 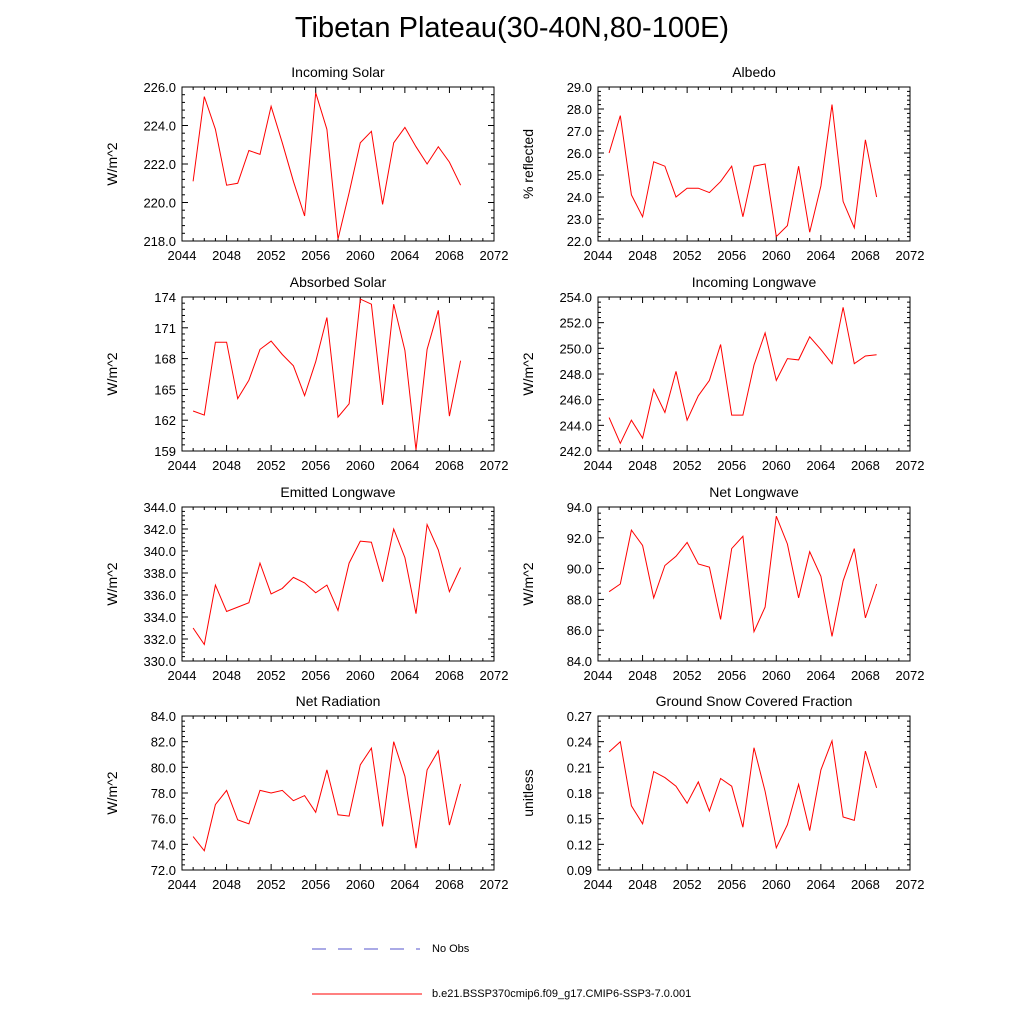 I want to click on panel-2-frame, so click(x=338, y=374).